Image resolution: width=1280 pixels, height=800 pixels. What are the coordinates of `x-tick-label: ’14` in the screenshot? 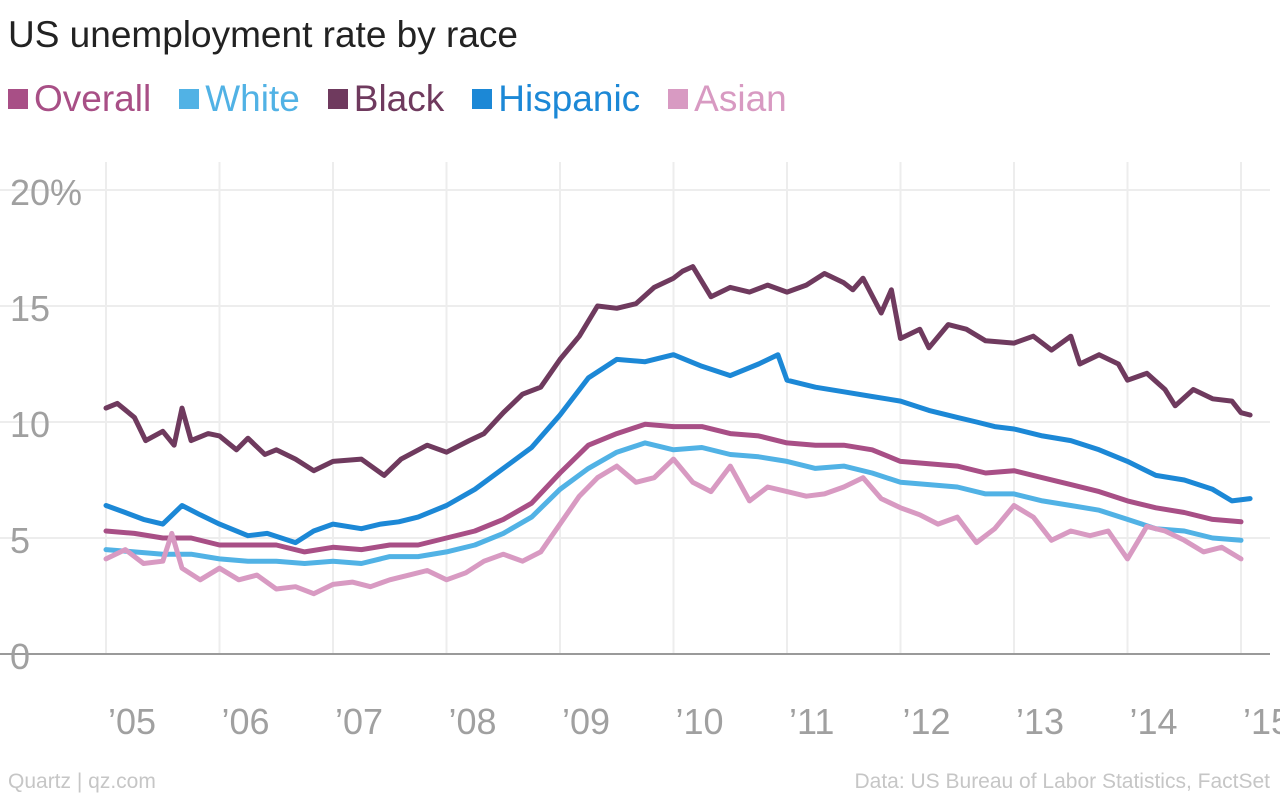 It's located at (1154, 721).